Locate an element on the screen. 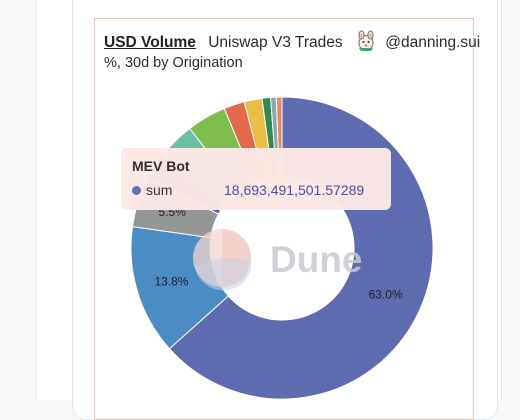 Image resolution: width=520 pixels, height=420 pixels. chart-tooltip: MEV Bot sum 18,693,491,501.57289 is located at coordinates (256, 179).